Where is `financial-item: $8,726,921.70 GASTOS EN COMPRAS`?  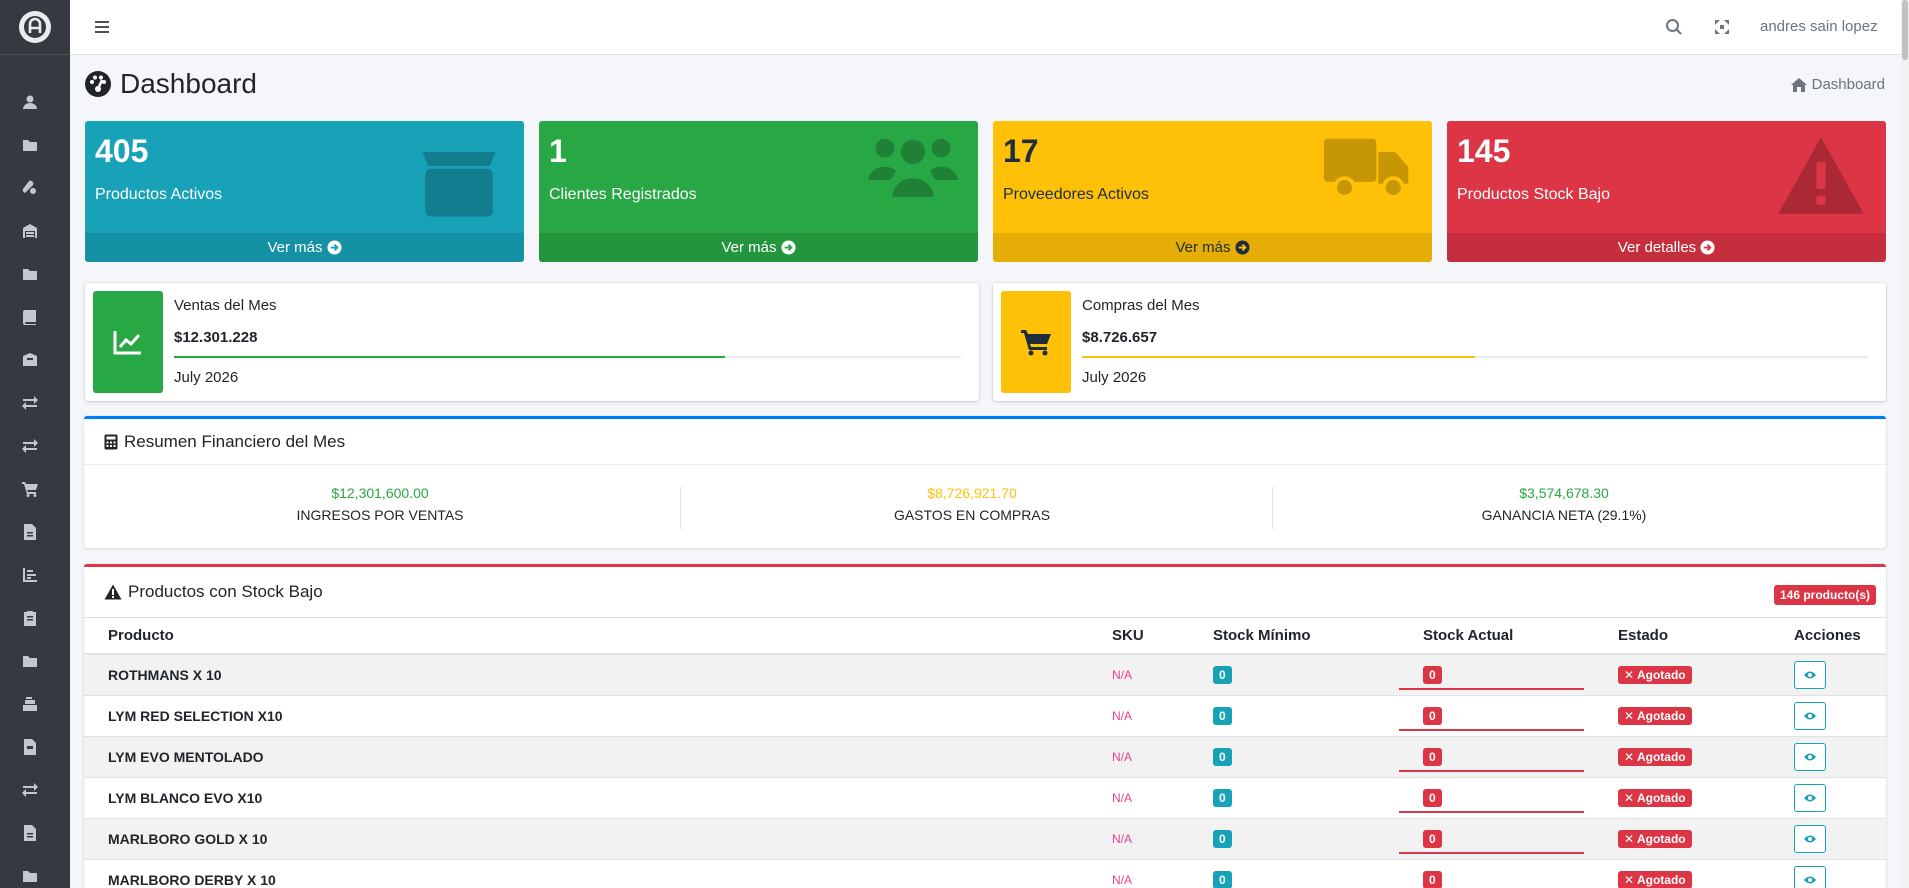
financial-item: $8,726,921.70 GASTOS EN COMPRAS is located at coordinates (972, 504).